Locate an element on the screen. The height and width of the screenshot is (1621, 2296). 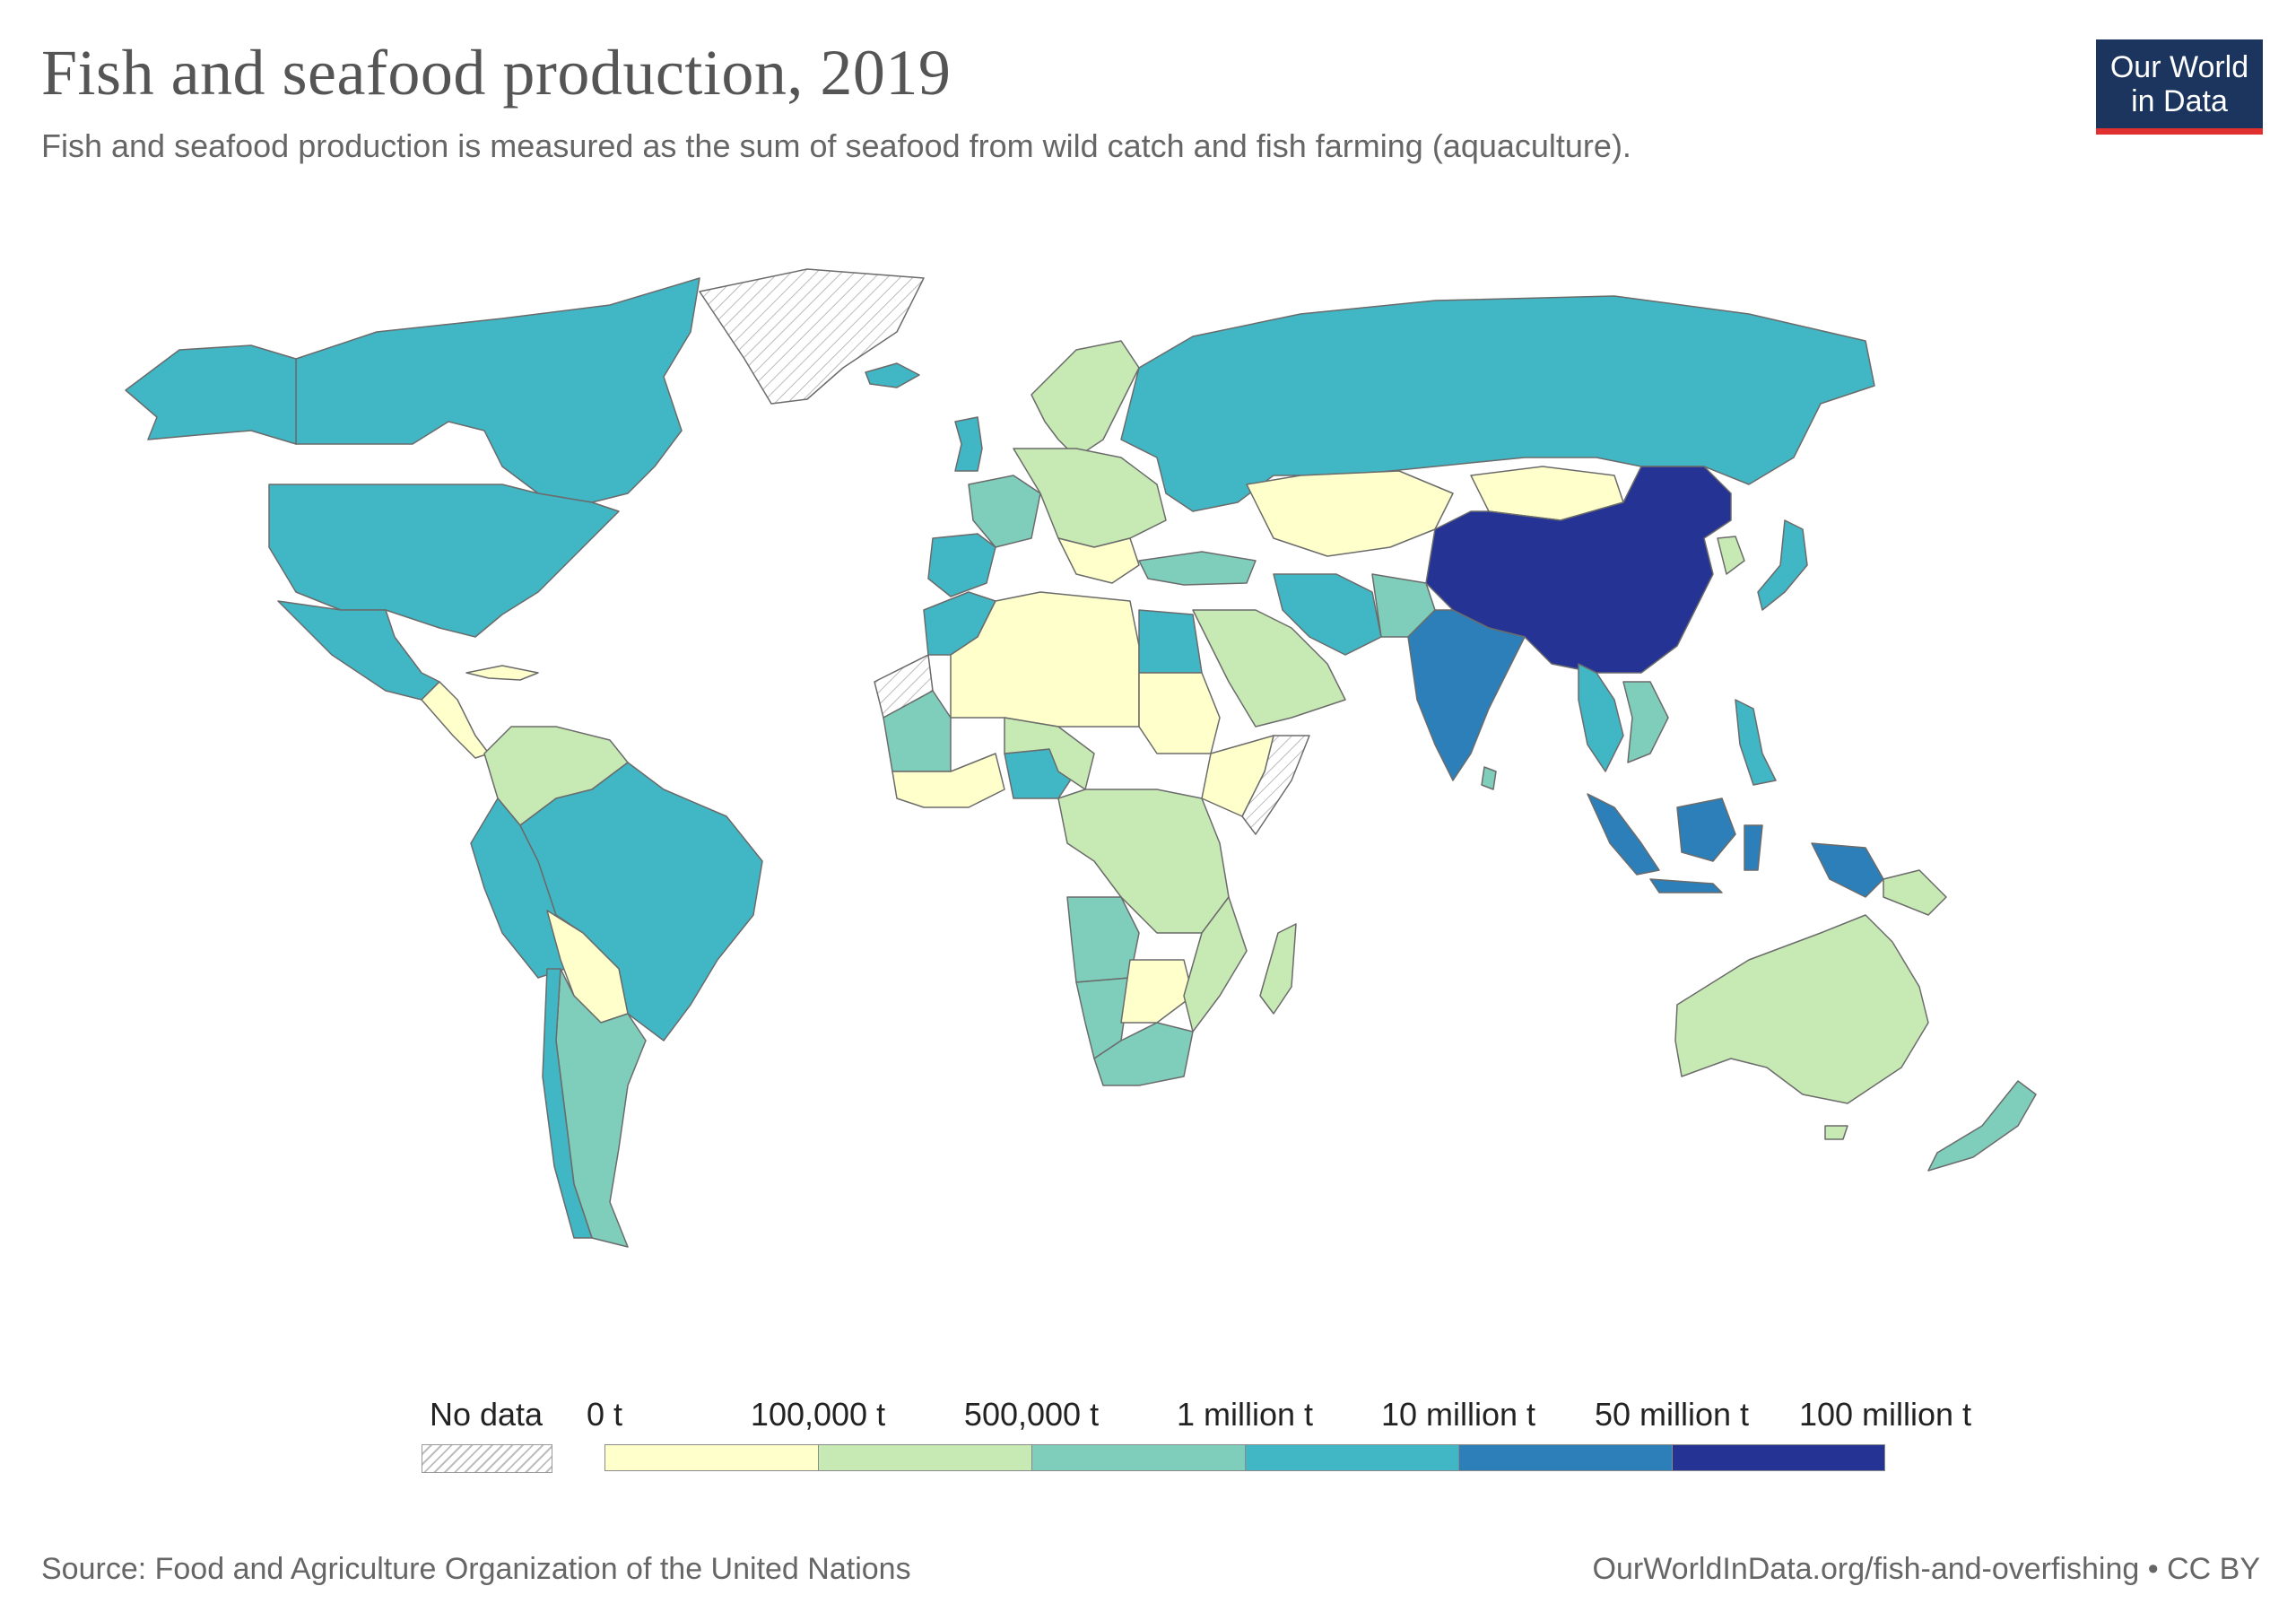
country-norway-sweden-finland is located at coordinates (1085, 399).